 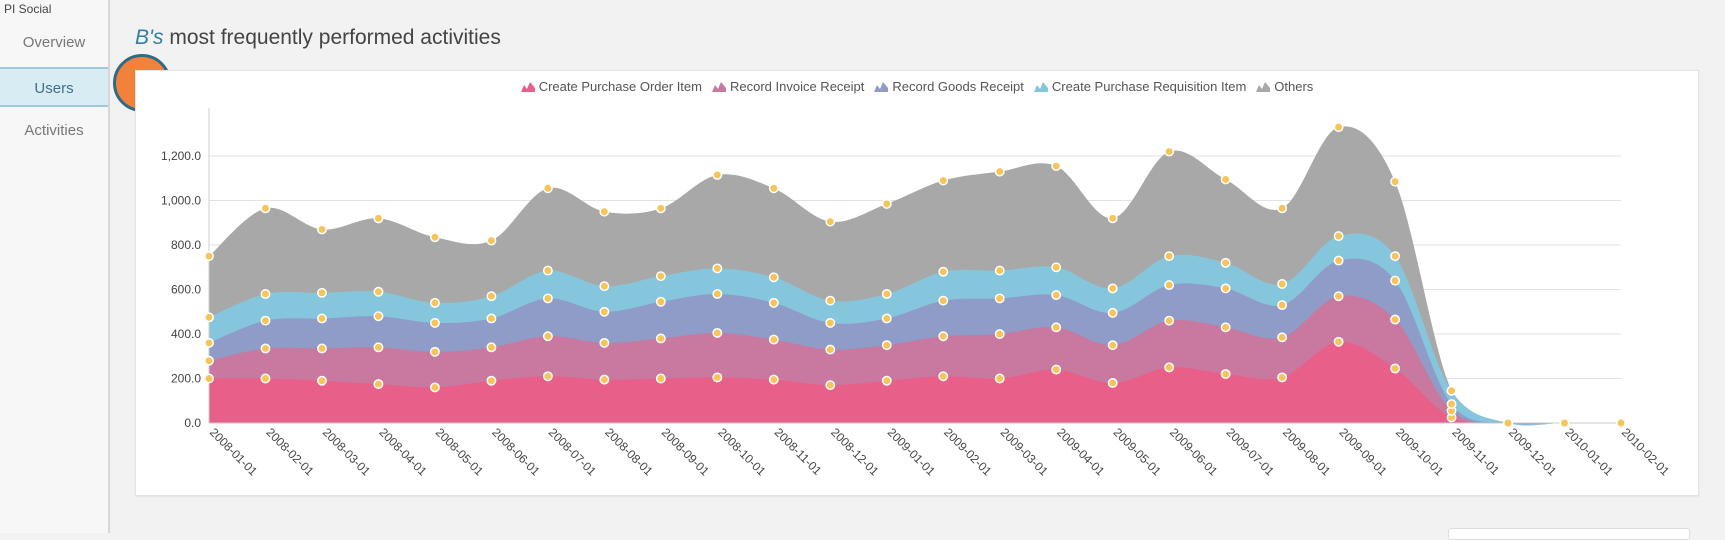 I want to click on legend-item: Others, so click(x=1284, y=86).